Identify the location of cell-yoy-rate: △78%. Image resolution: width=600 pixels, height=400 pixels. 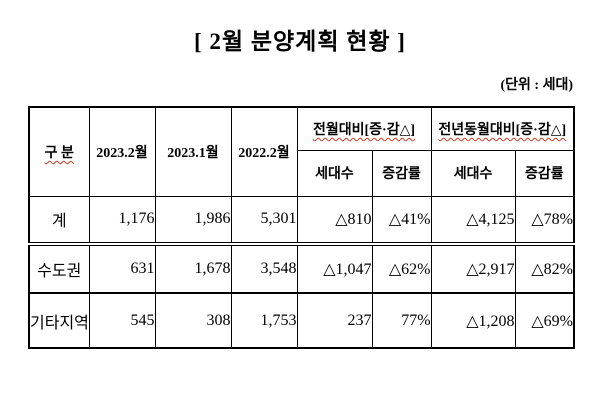
(544, 220).